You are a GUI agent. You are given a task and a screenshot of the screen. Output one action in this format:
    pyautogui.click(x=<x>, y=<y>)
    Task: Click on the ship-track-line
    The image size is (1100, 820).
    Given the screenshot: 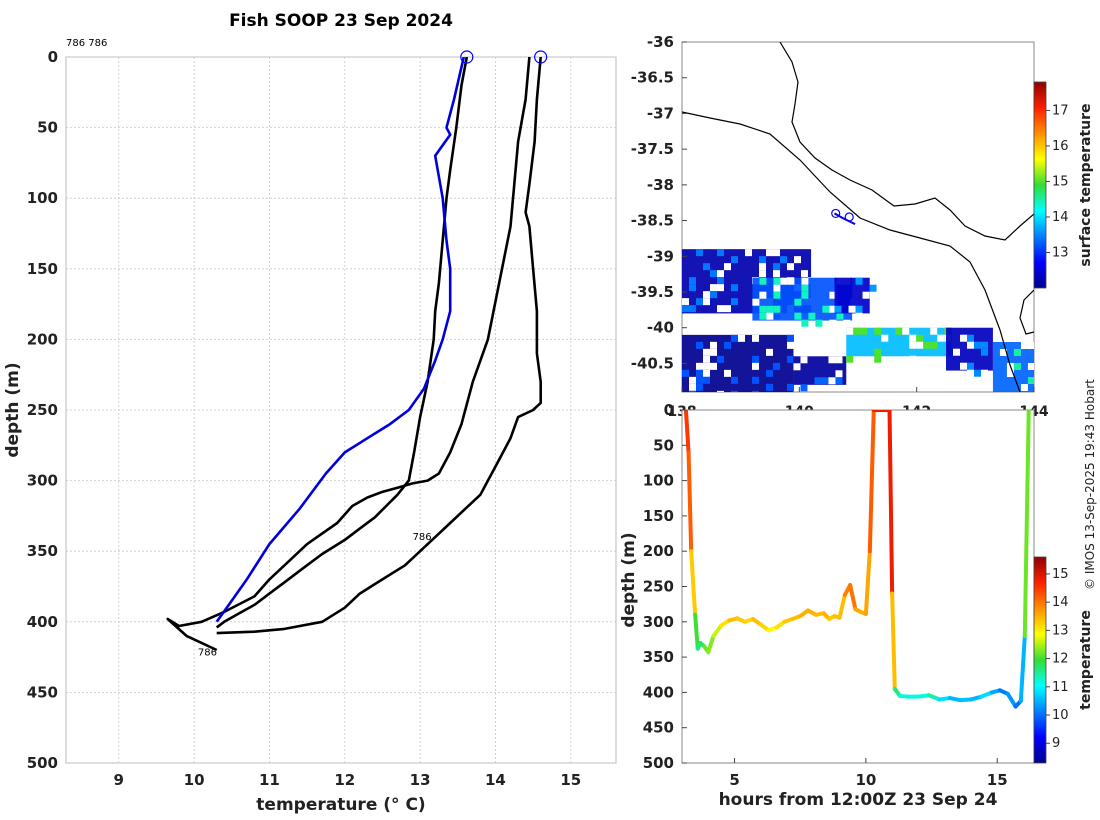 What is the action you would take?
    pyautogui.click(x=845, y=219)
    